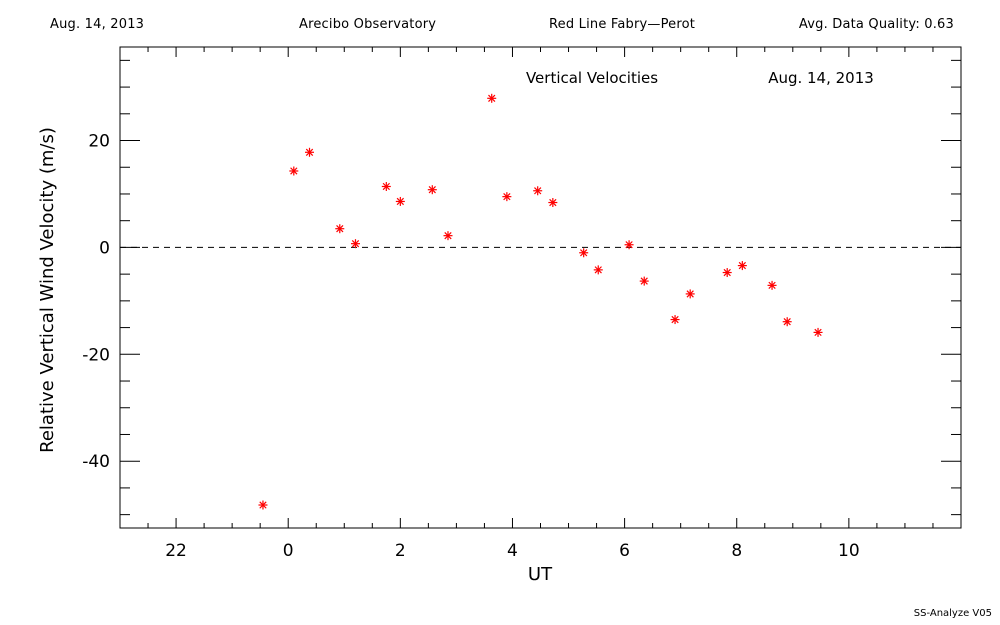  I want to click on header-quality: Avg. Data Quality: 0.63, so click(876, 24).